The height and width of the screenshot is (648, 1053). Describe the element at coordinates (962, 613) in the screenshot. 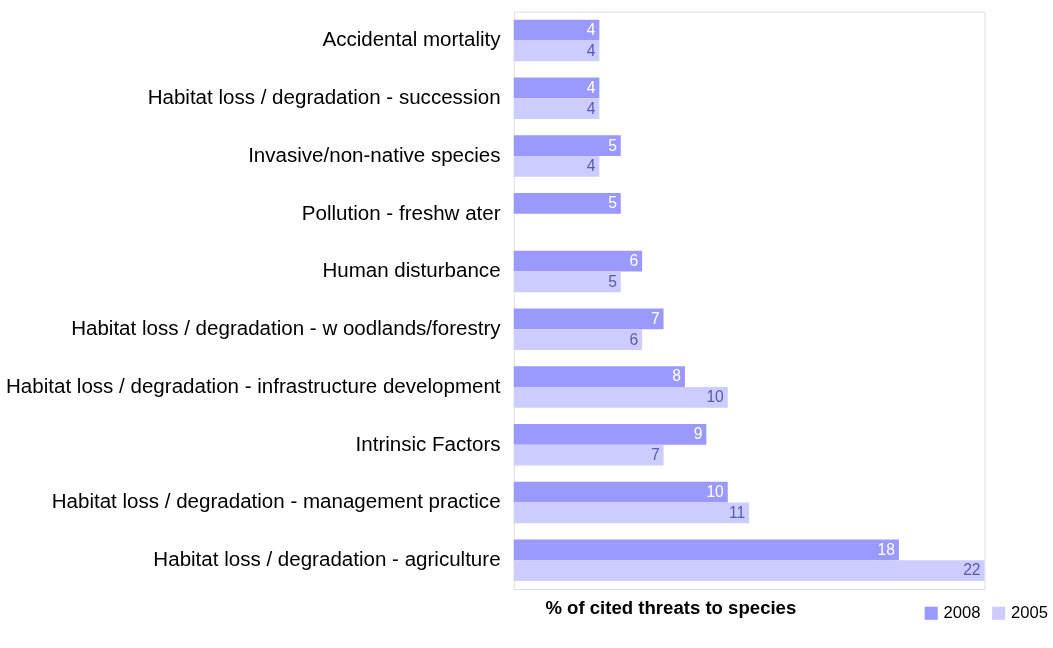

I see `legend-label: 2008` at that location.